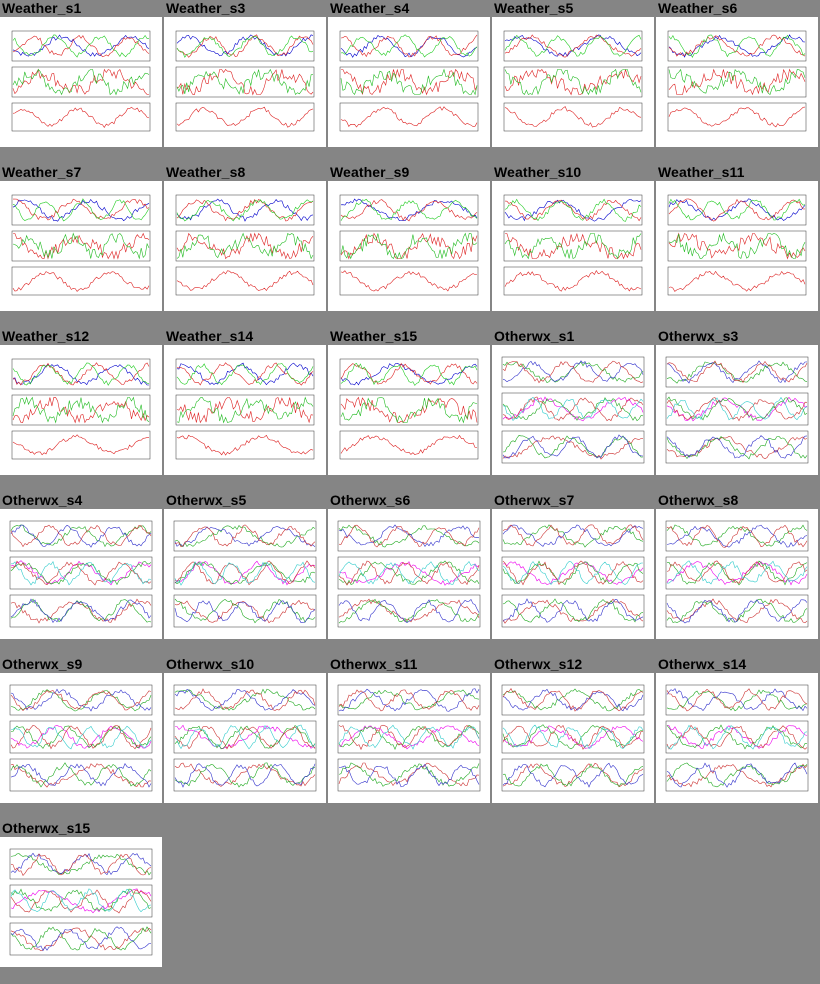 The width and height of the screenshot is (820, 984). I want to click on thumbnail-cell: Weather_s11, so click(737, 237).